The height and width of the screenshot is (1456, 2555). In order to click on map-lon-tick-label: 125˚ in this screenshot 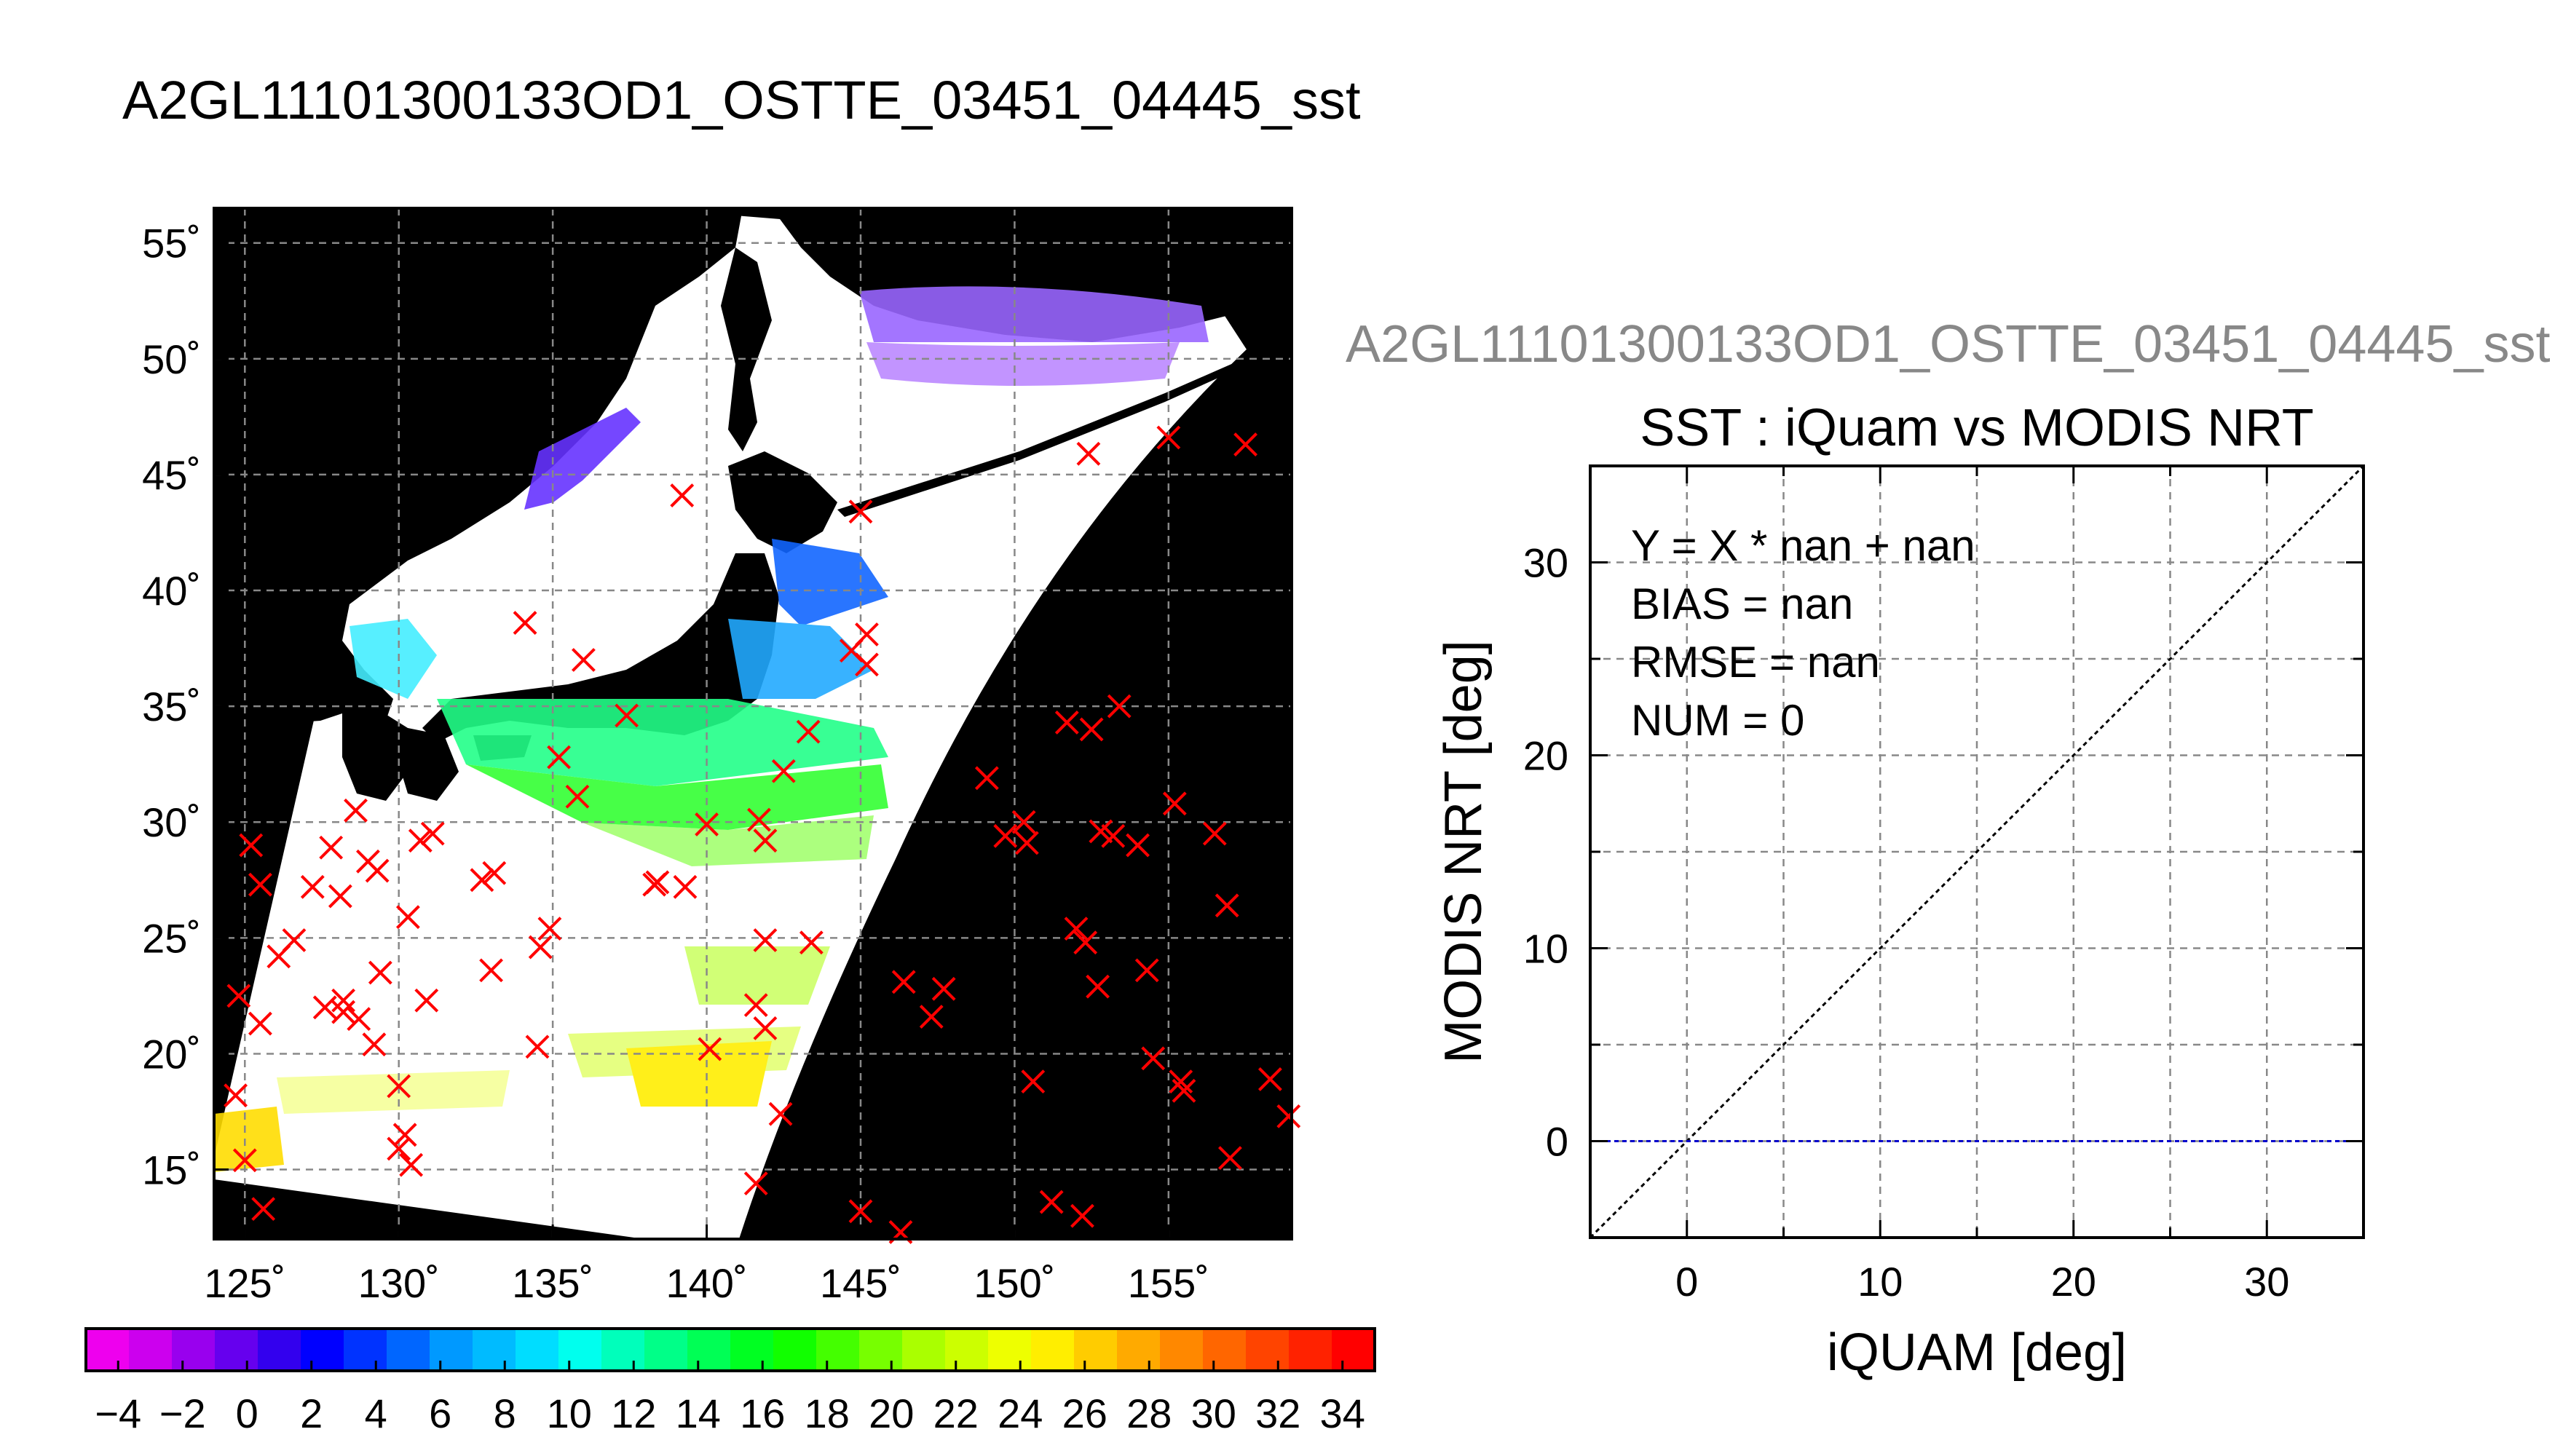, I will do `click(244, 1283)`.